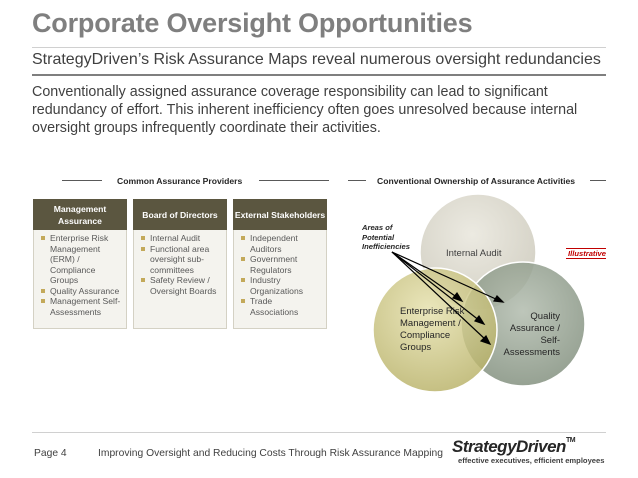 This screenshot has width=638, height=478. I want to click on list-item: Management Self-Assessments, so click(81, 306).